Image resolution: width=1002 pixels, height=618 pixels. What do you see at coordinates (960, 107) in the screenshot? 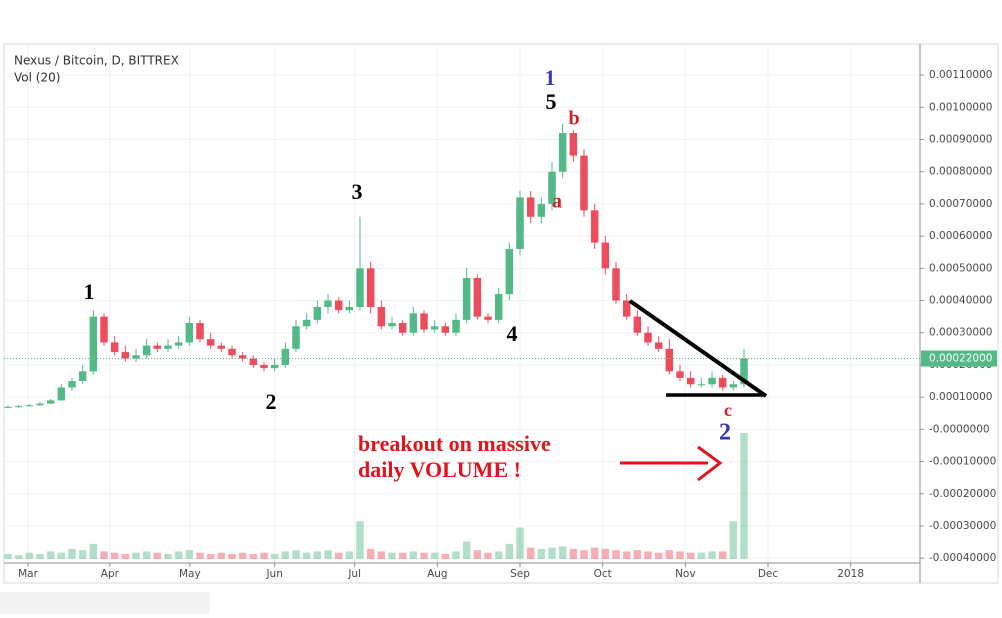
I see `y-tick-label: 0.00100000` at bounding box center [960, 107].